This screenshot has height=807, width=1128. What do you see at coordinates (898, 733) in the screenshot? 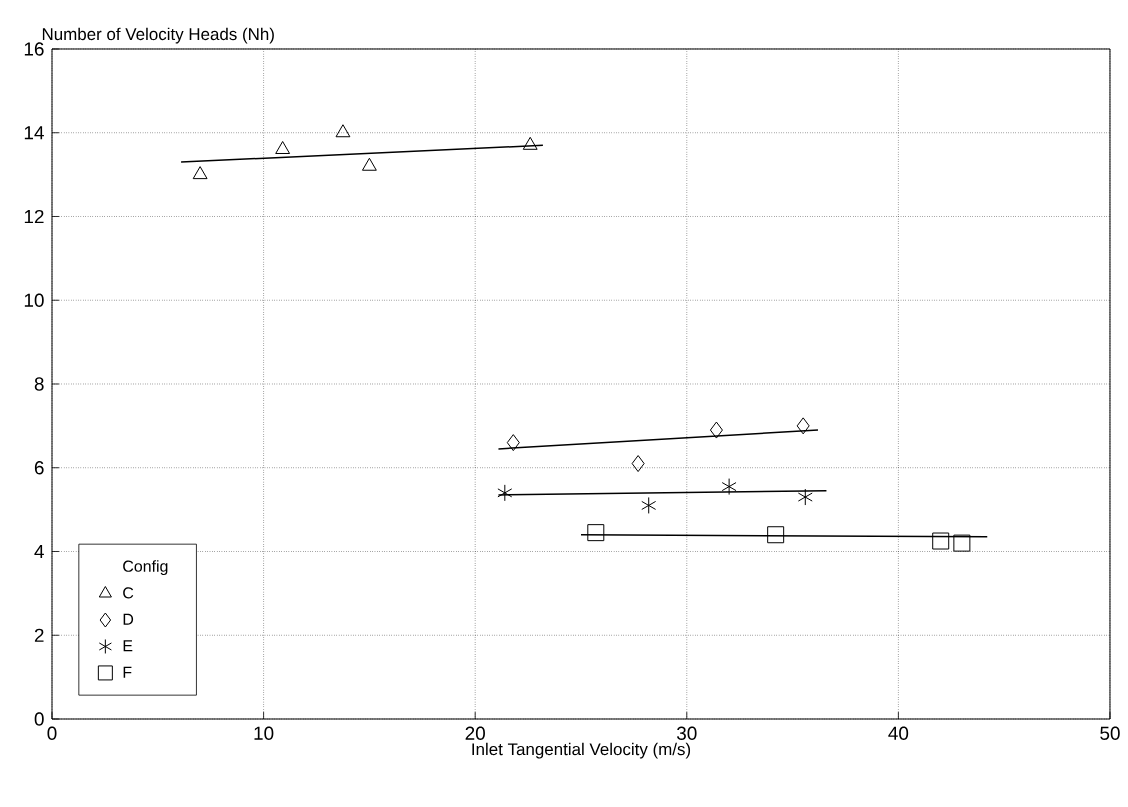
I see `x-tick-label: 40` at bounding box center [898, 733].